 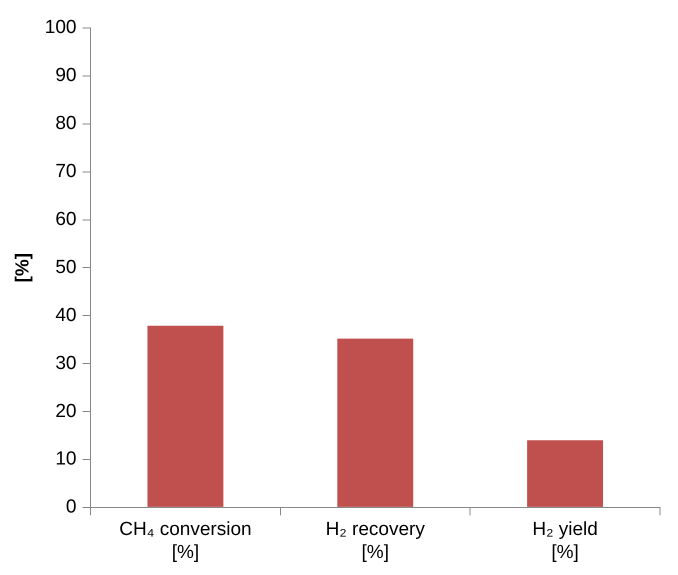 I want to click on y-tick-label: 20, so click(x=65, y=411).